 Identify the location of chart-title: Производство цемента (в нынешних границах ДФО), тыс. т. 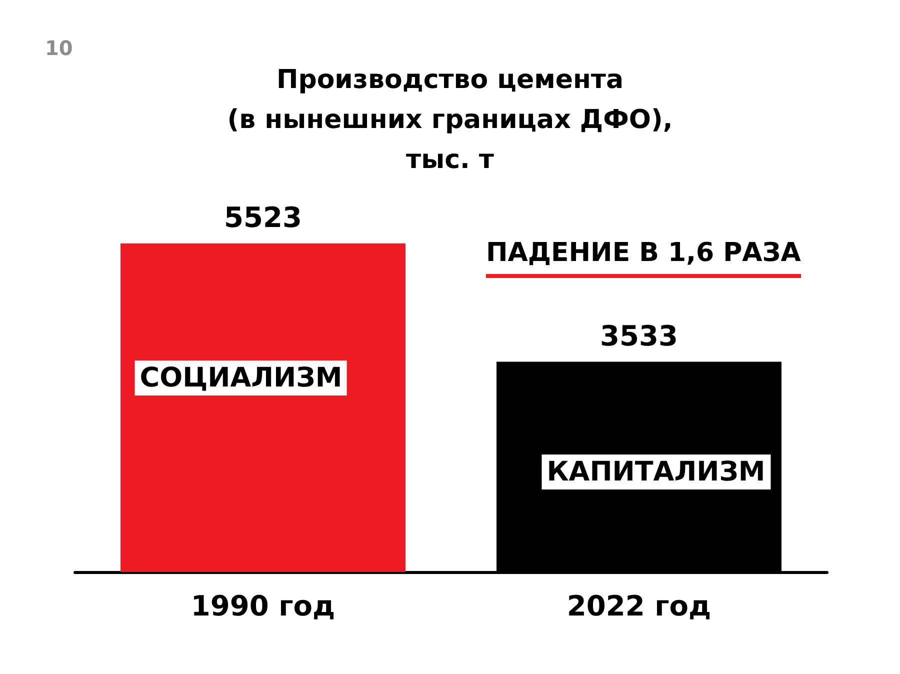
(450, 120).